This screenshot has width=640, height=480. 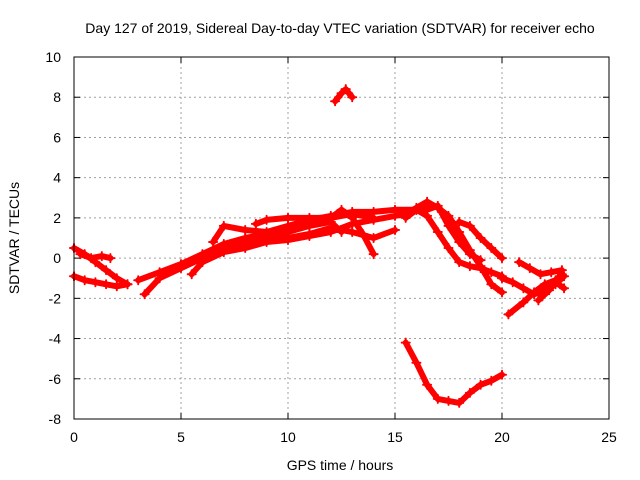 I want to click on y-tick-label: -4, so click(x=55, y=339).